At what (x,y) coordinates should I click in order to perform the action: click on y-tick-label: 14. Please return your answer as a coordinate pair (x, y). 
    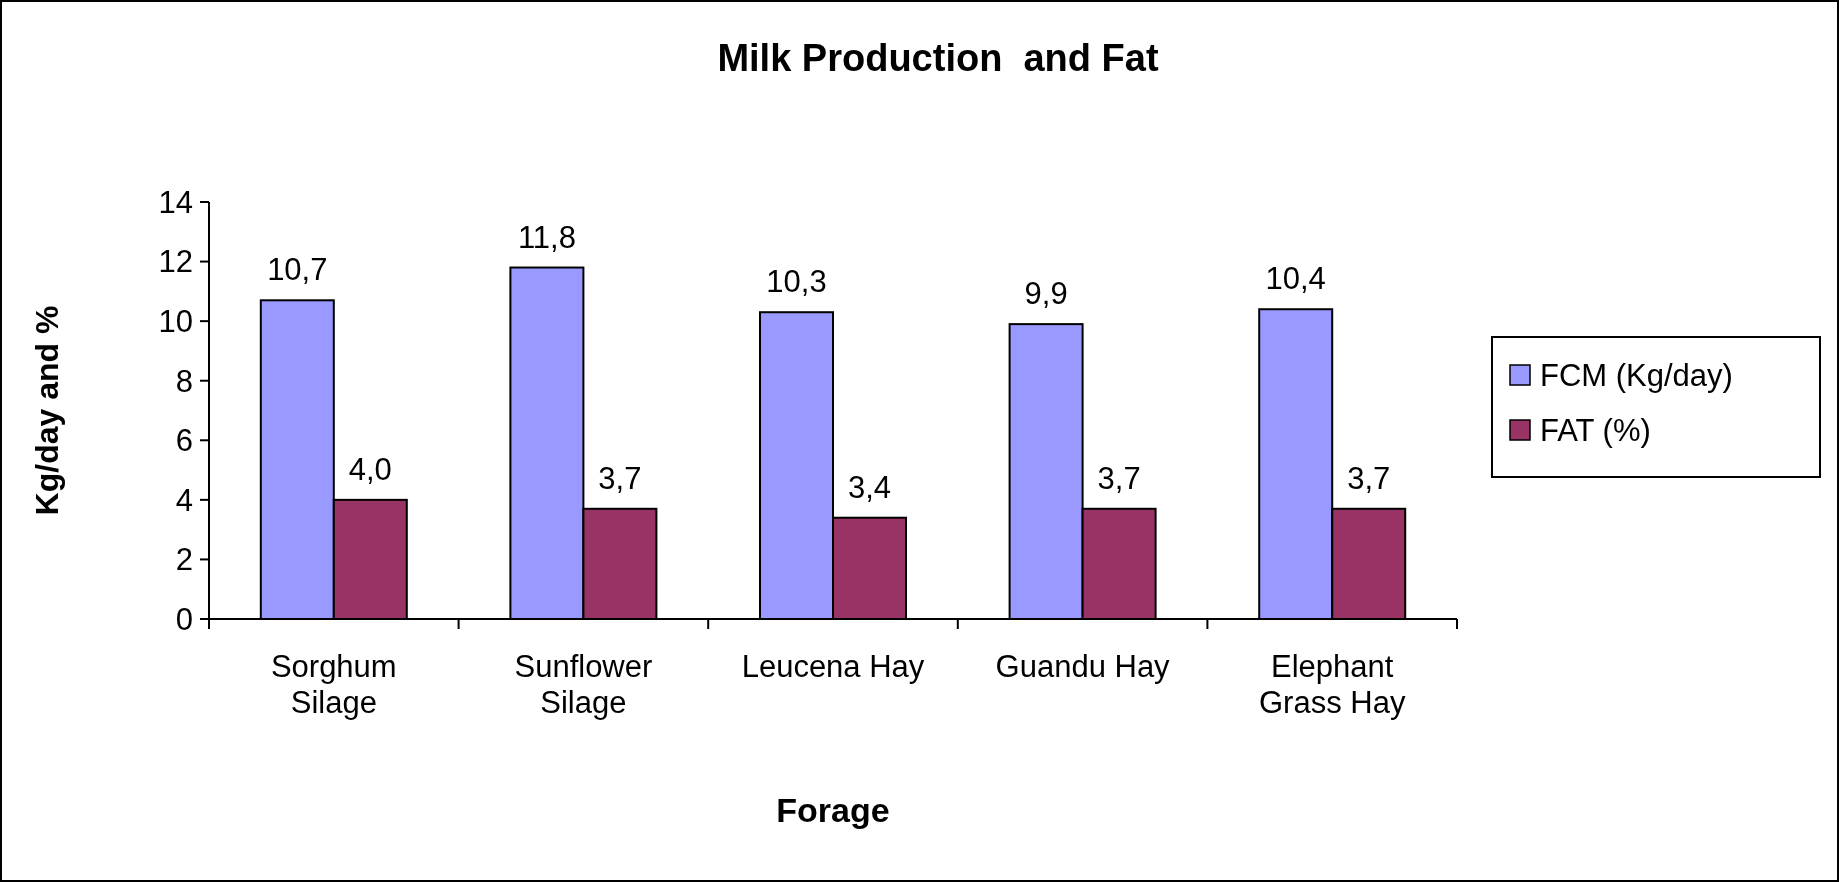
    Looking at the image, I should click on (175, 202).